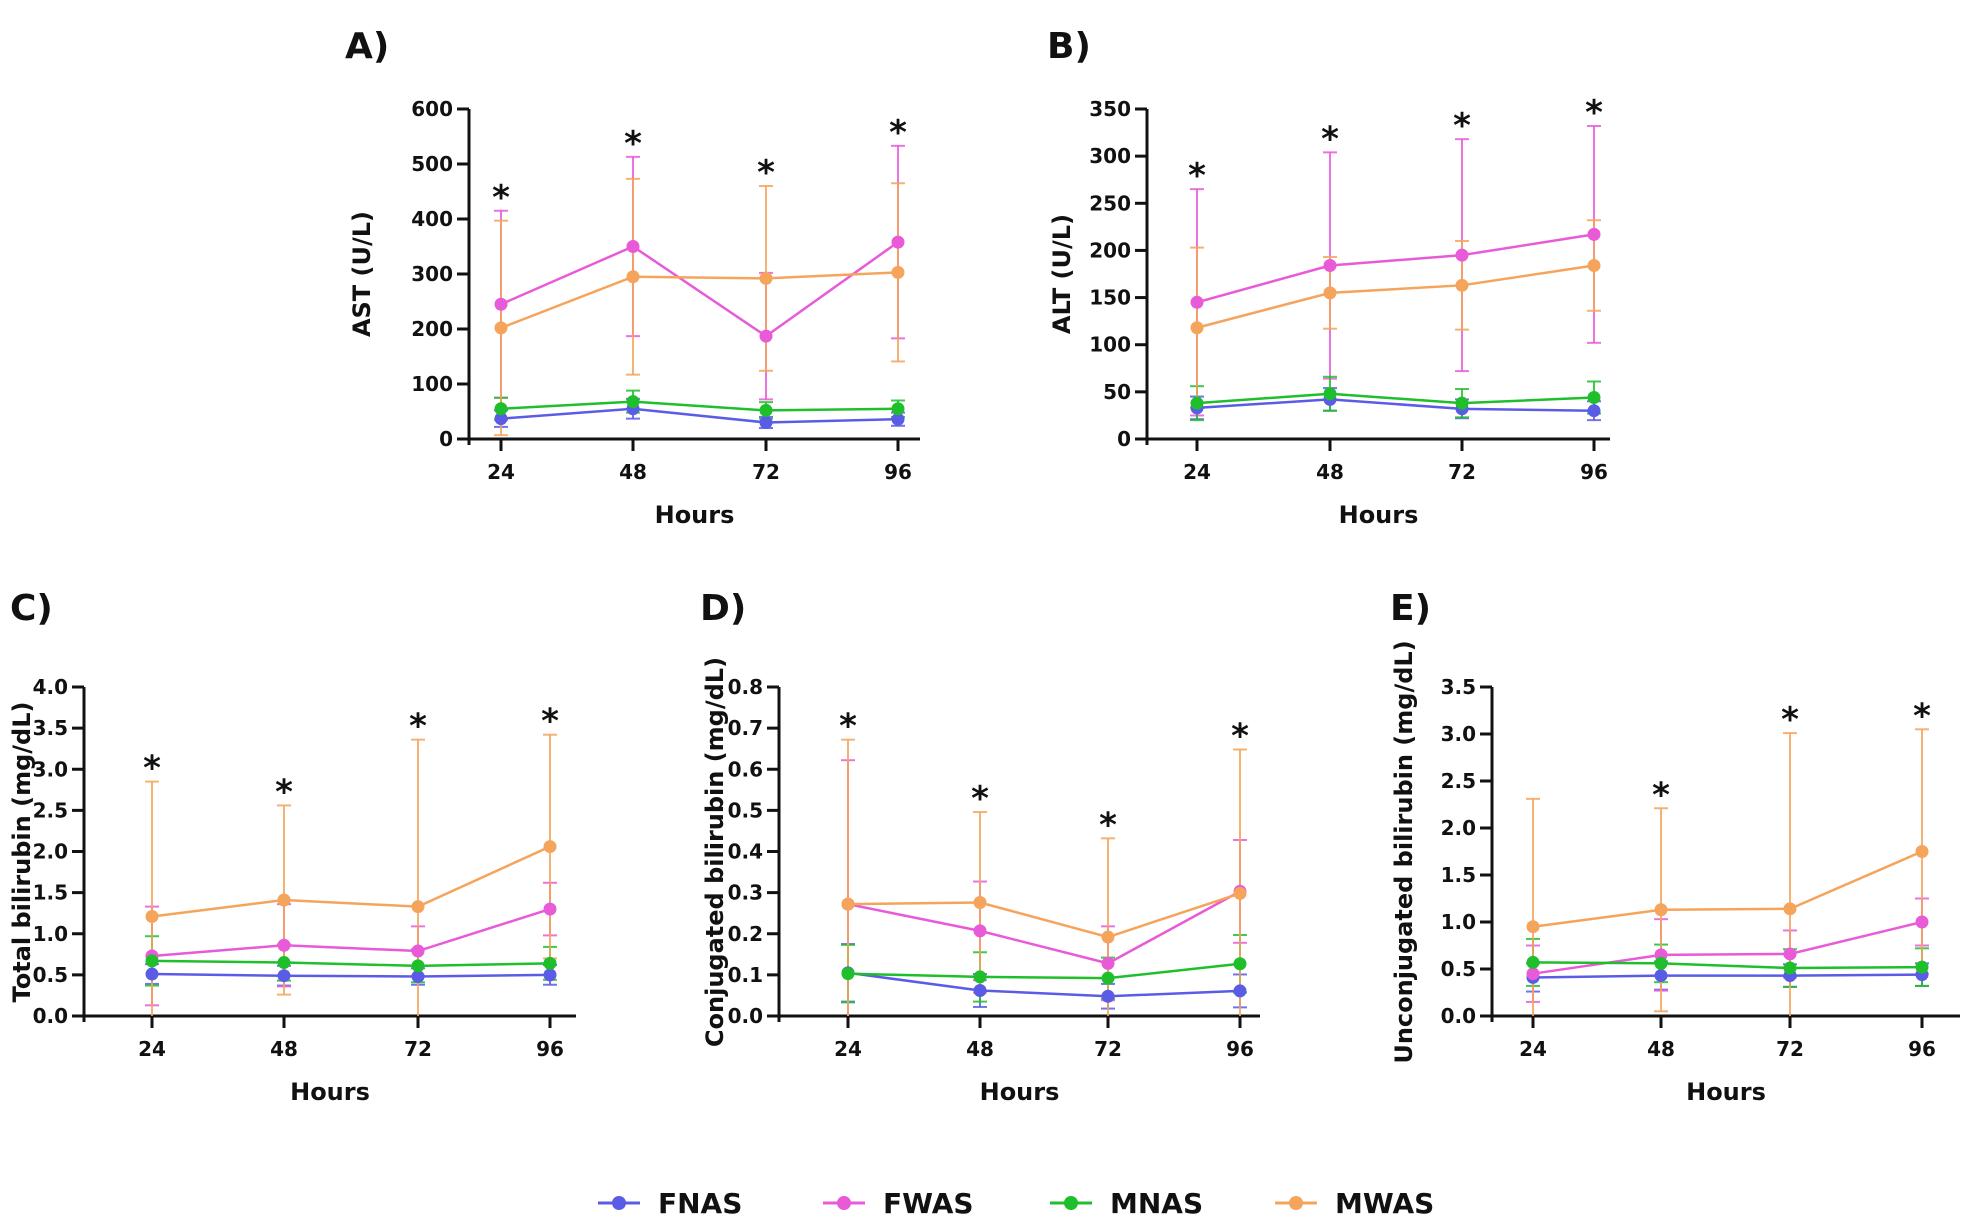 This screenshot has height=1232, width=1975. Describe the element at coordinates (745, 893) in the screenshot. I see `y-tick-label: 0.3` at that location.